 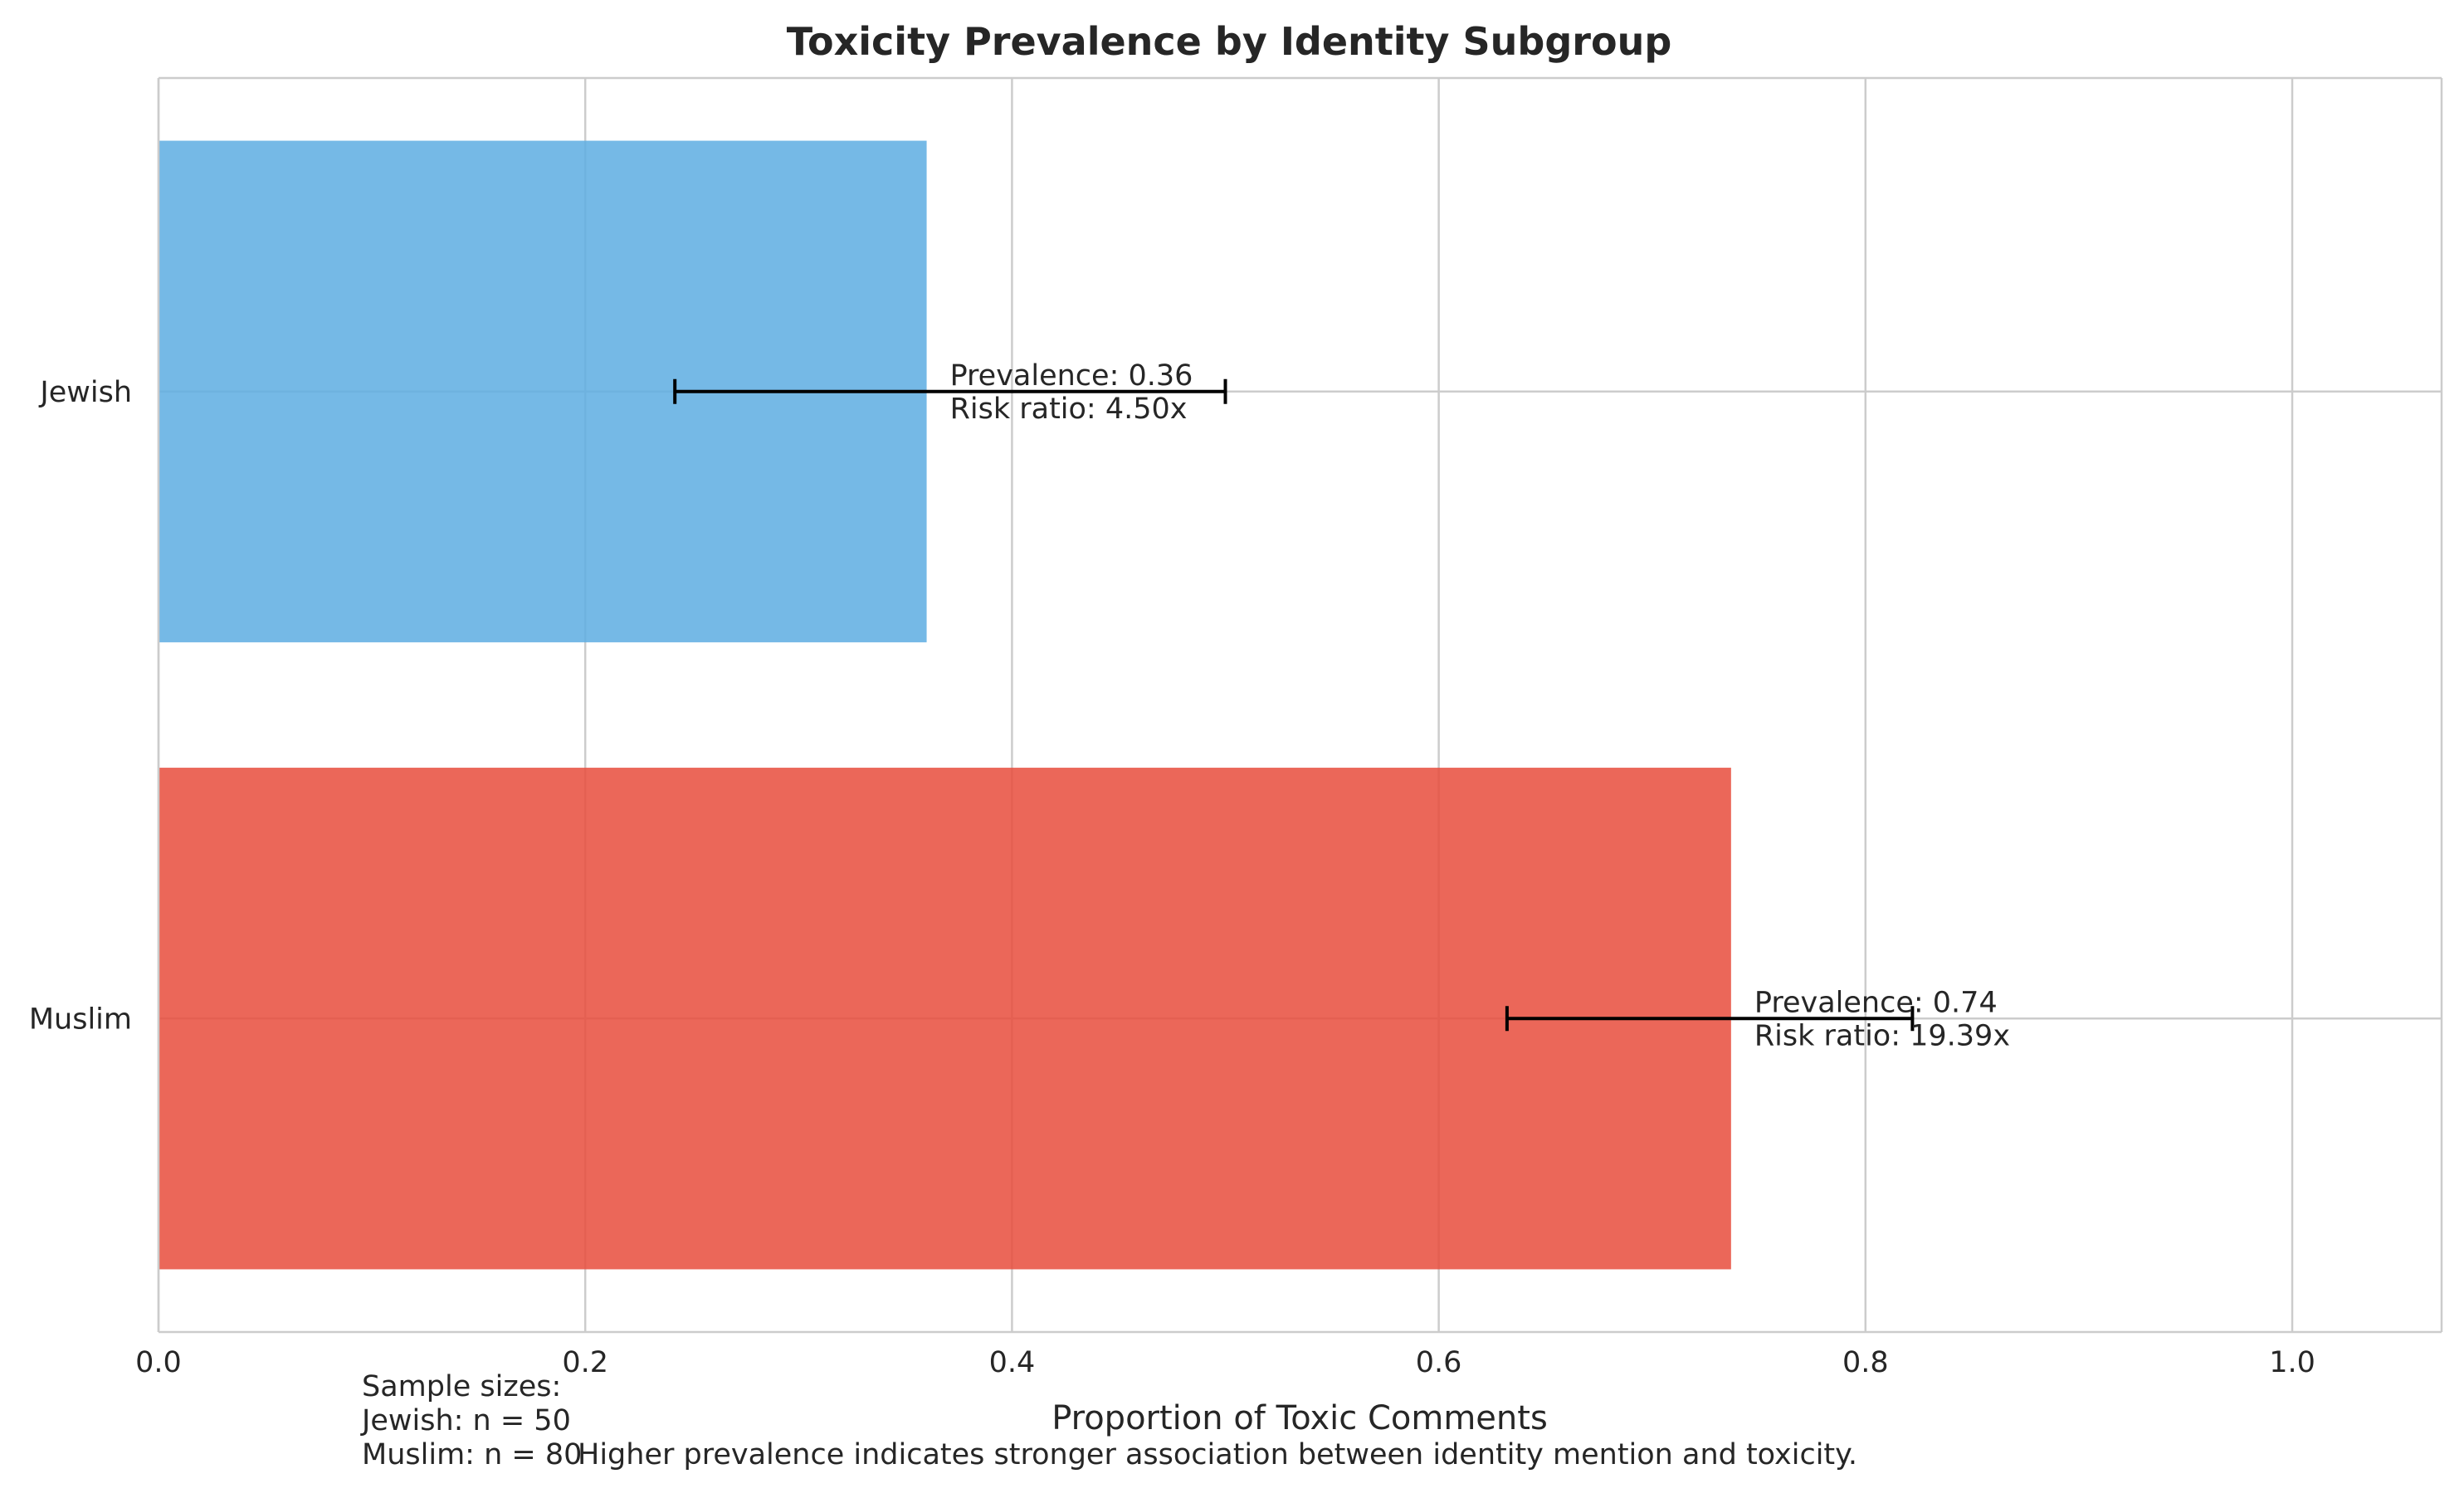 I want to click on sample-sizes-header: Sample sizes:, so click(x=461, y=1386).